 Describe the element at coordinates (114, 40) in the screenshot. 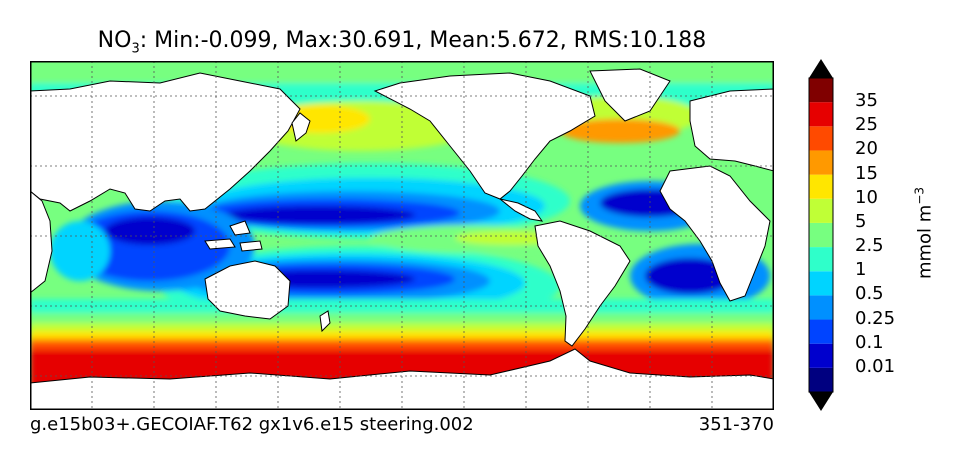

I see `title-variable: NO` at that location.